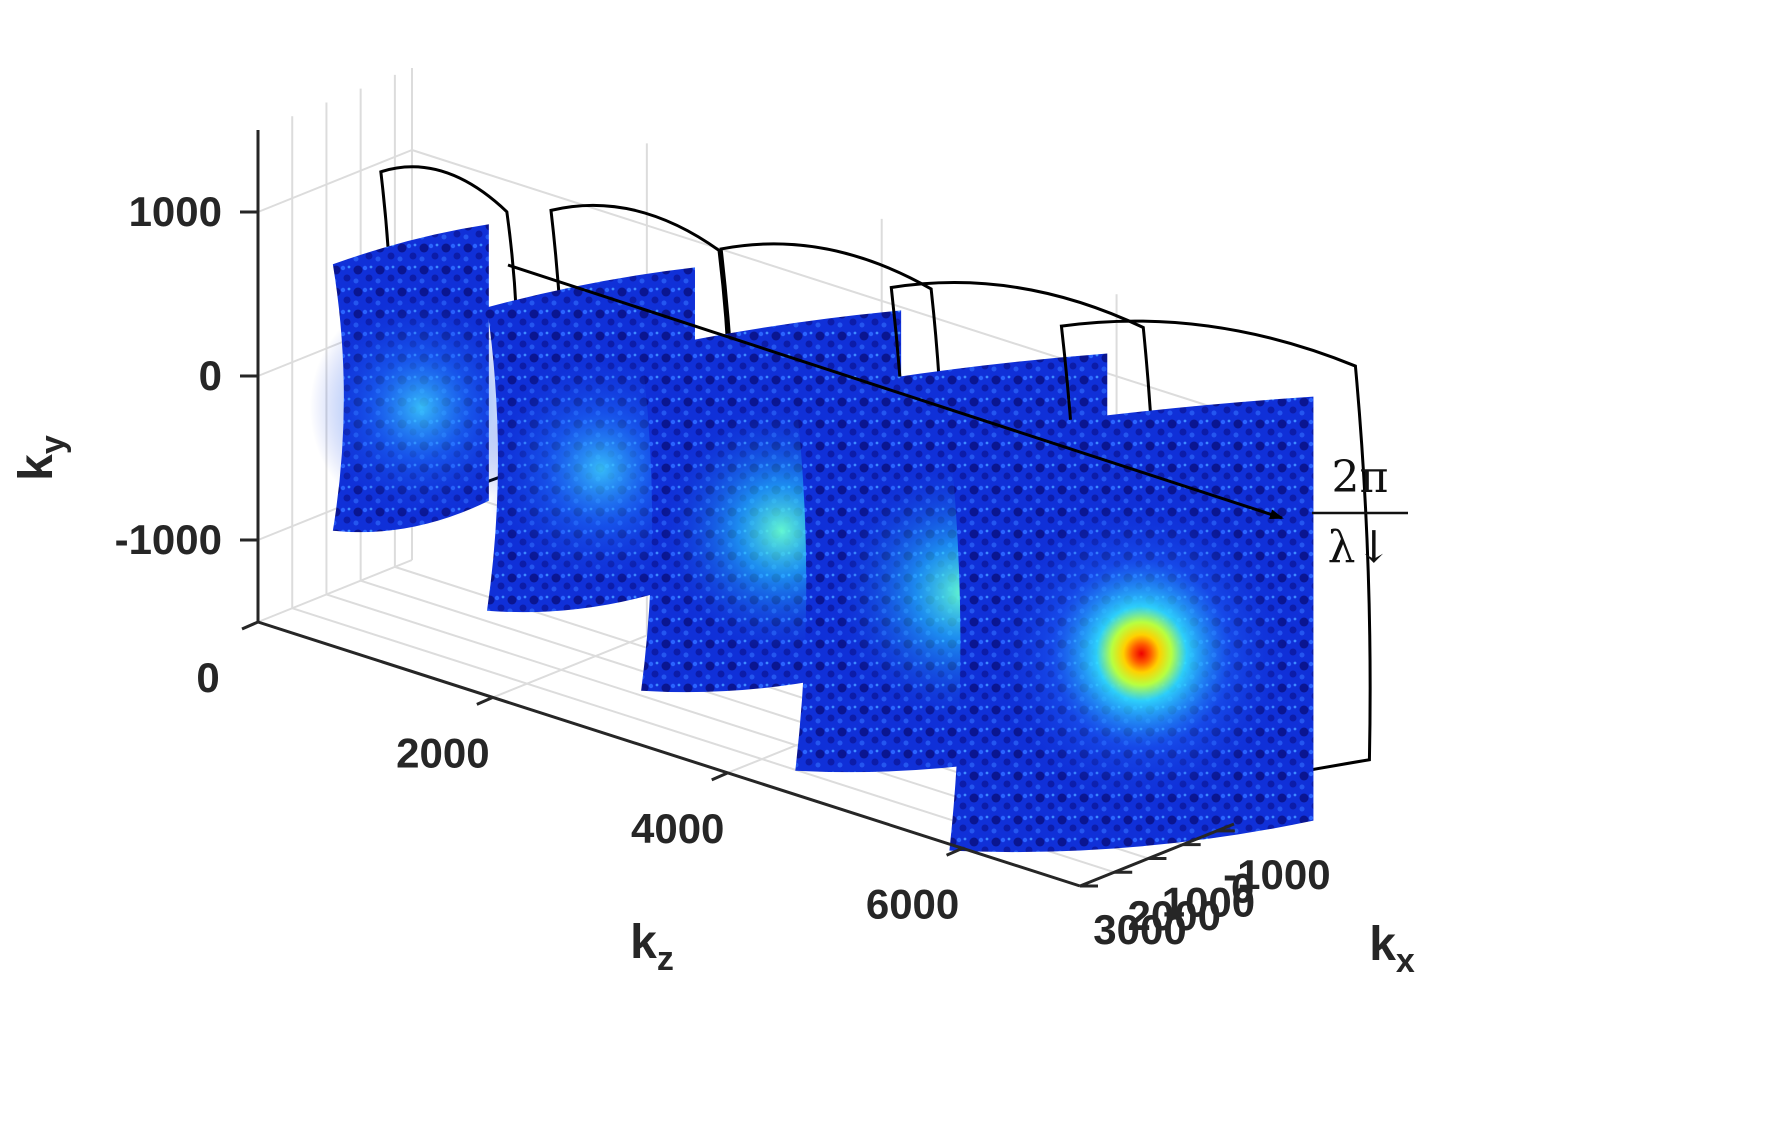 The height and width of the screenshot is (1123, 1769). Describe the element at coordinates (210, 375) in the screenshot. I see `ky-tick-label-1: 0` at that location.